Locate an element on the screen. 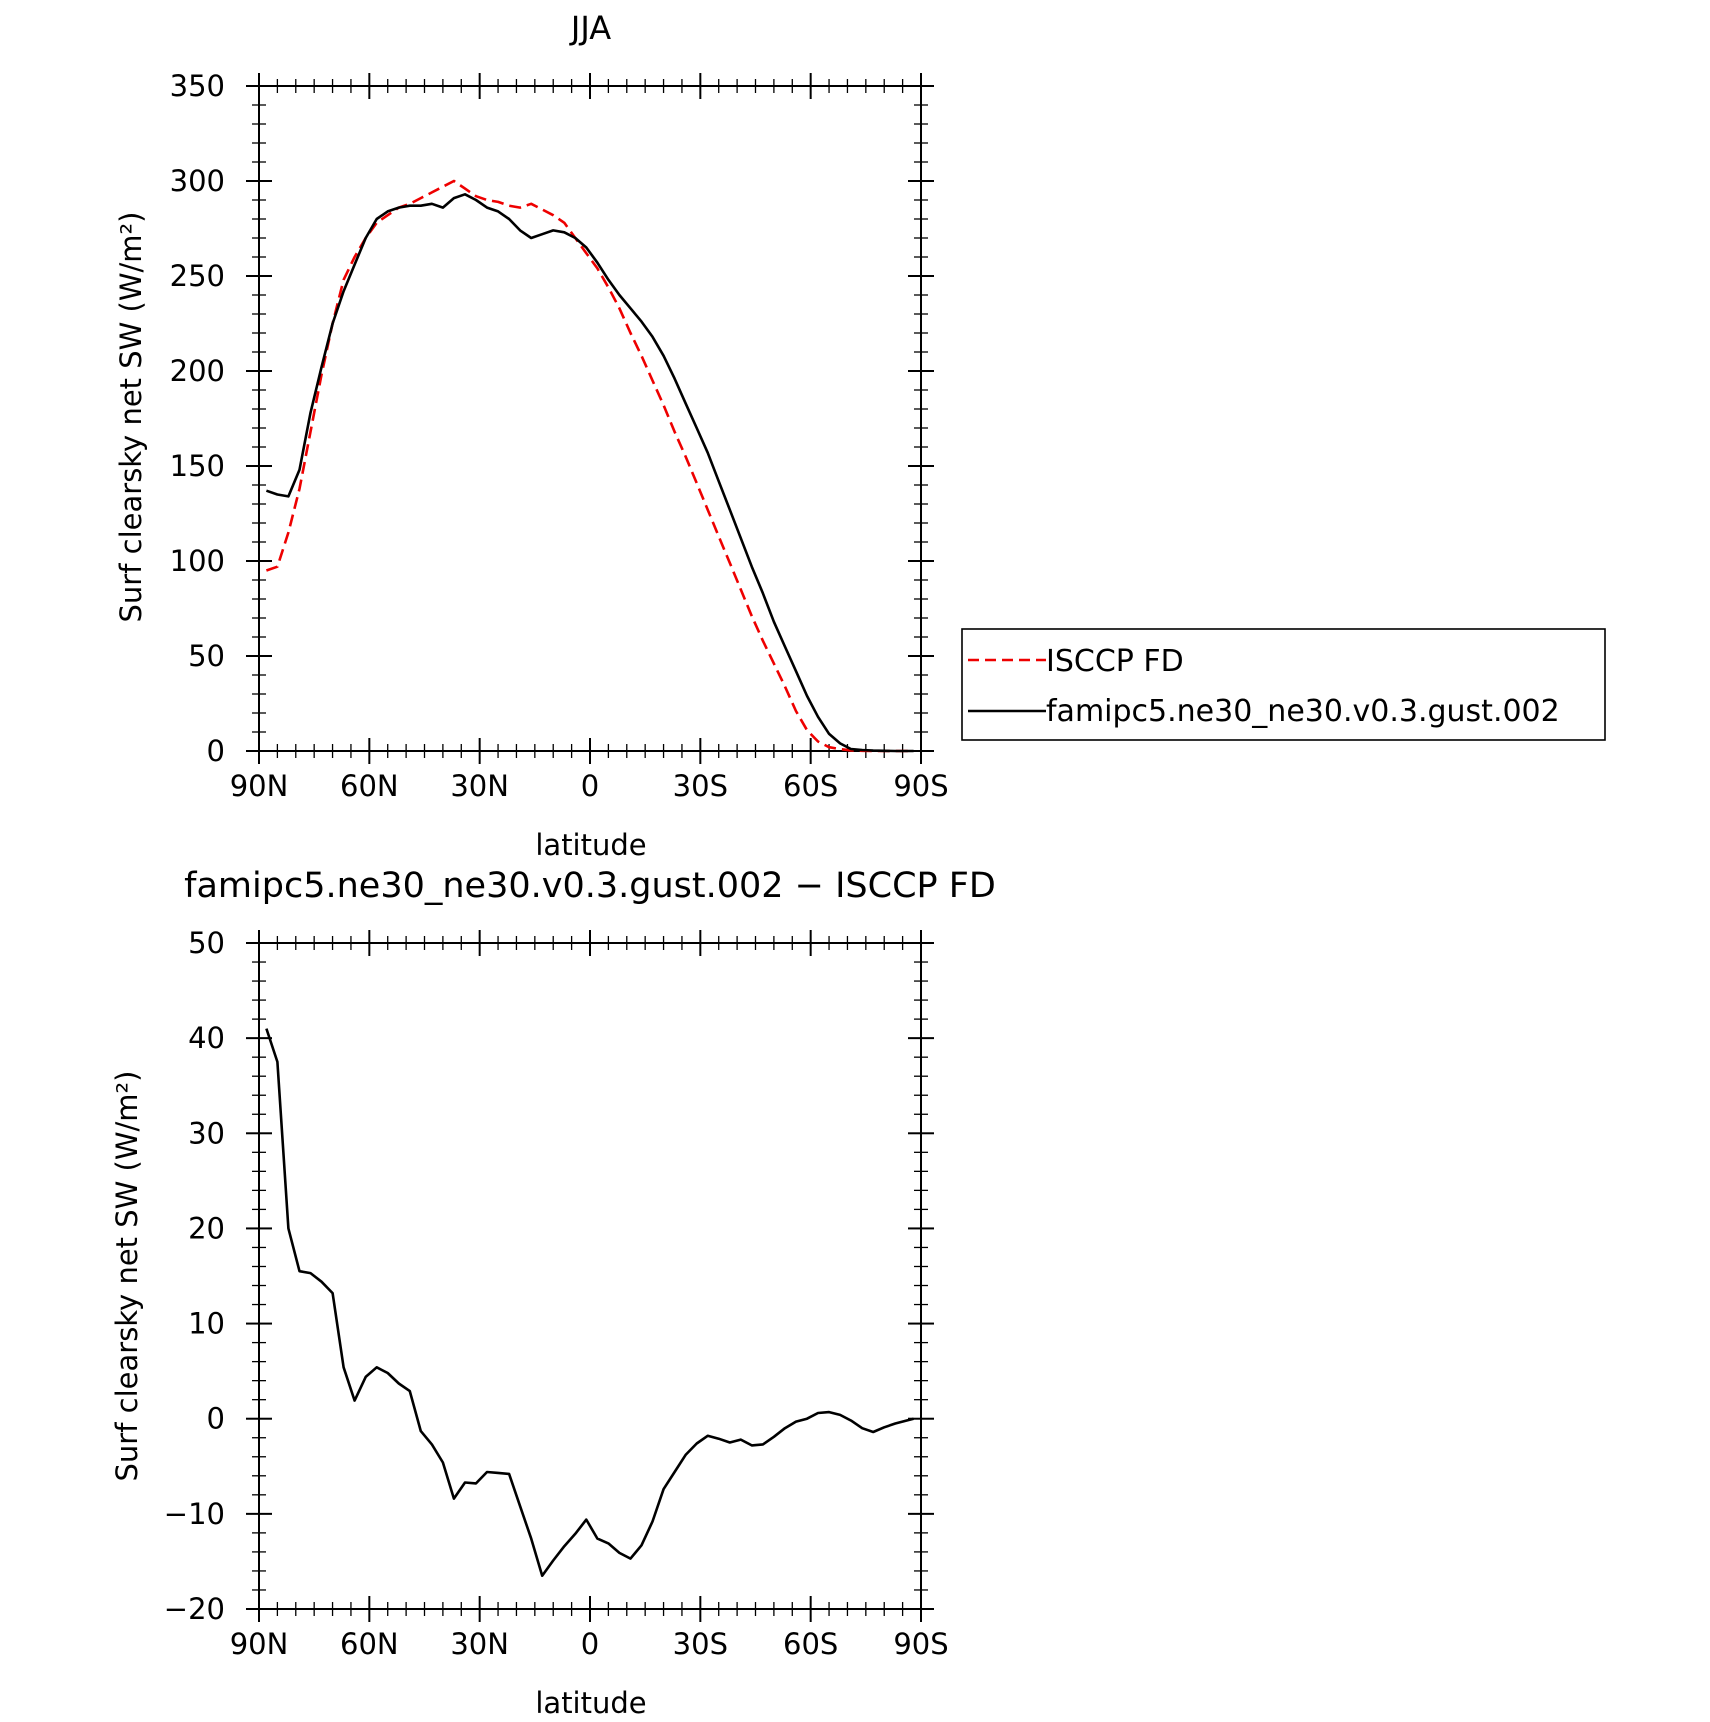  bottom-y-tick-label: −20 is located at coordinates (194, 1609).